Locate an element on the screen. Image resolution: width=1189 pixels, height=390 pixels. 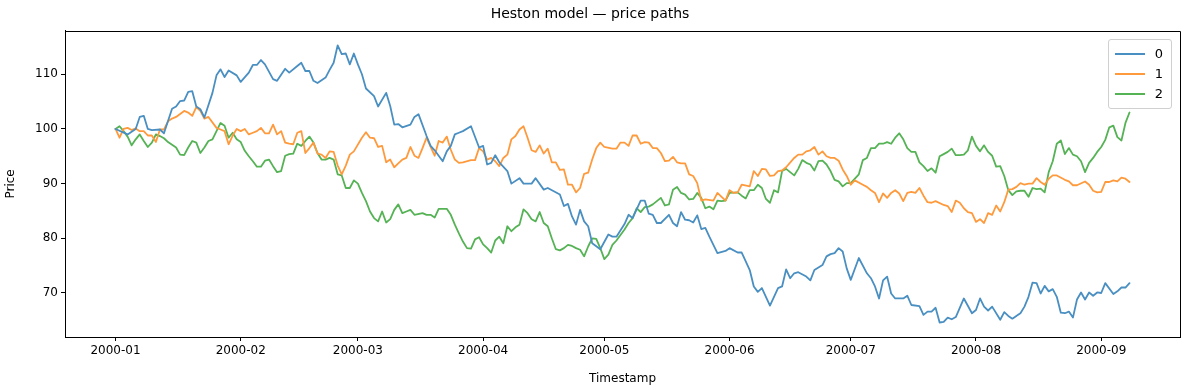
y-tick-label: 80 is located at coordinates (50, 237).